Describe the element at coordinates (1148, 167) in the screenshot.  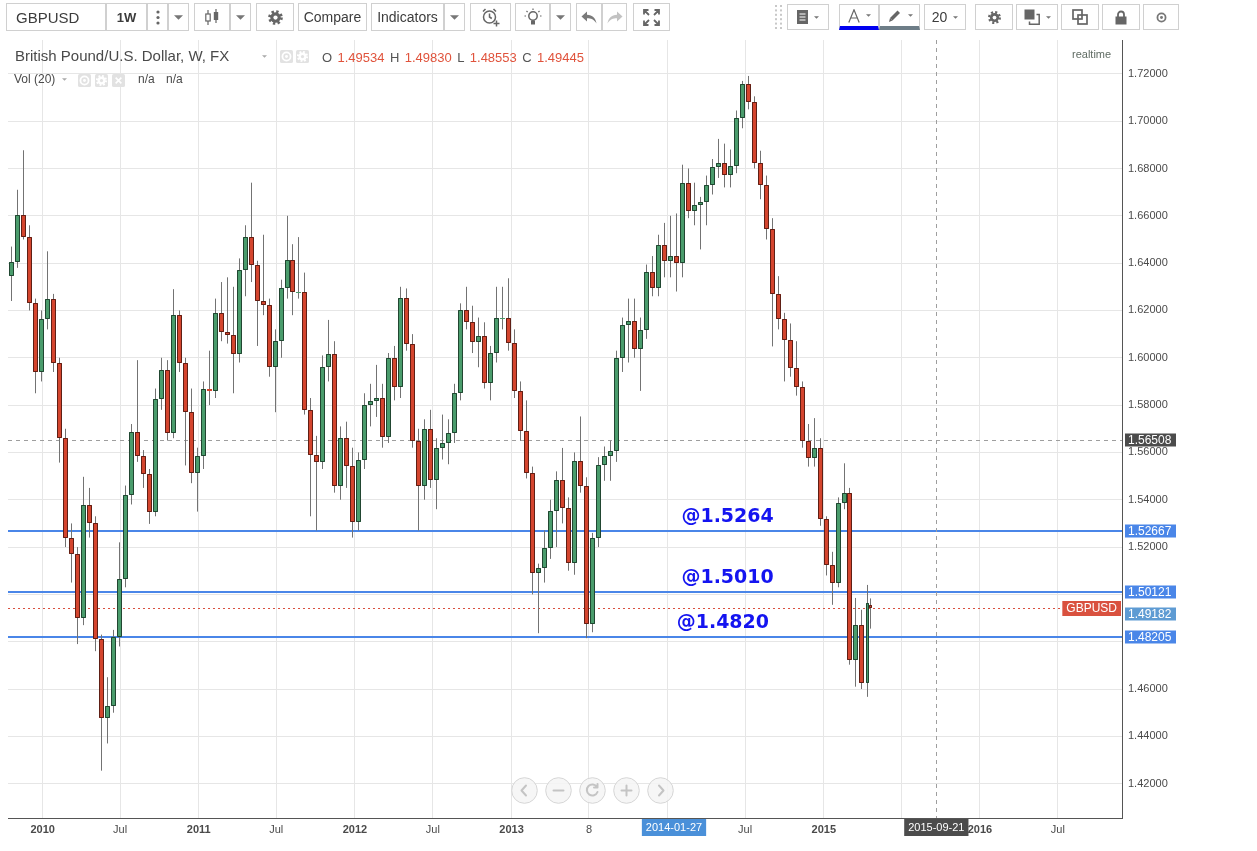
I see `y-tick-label: 1.68000` at that location.